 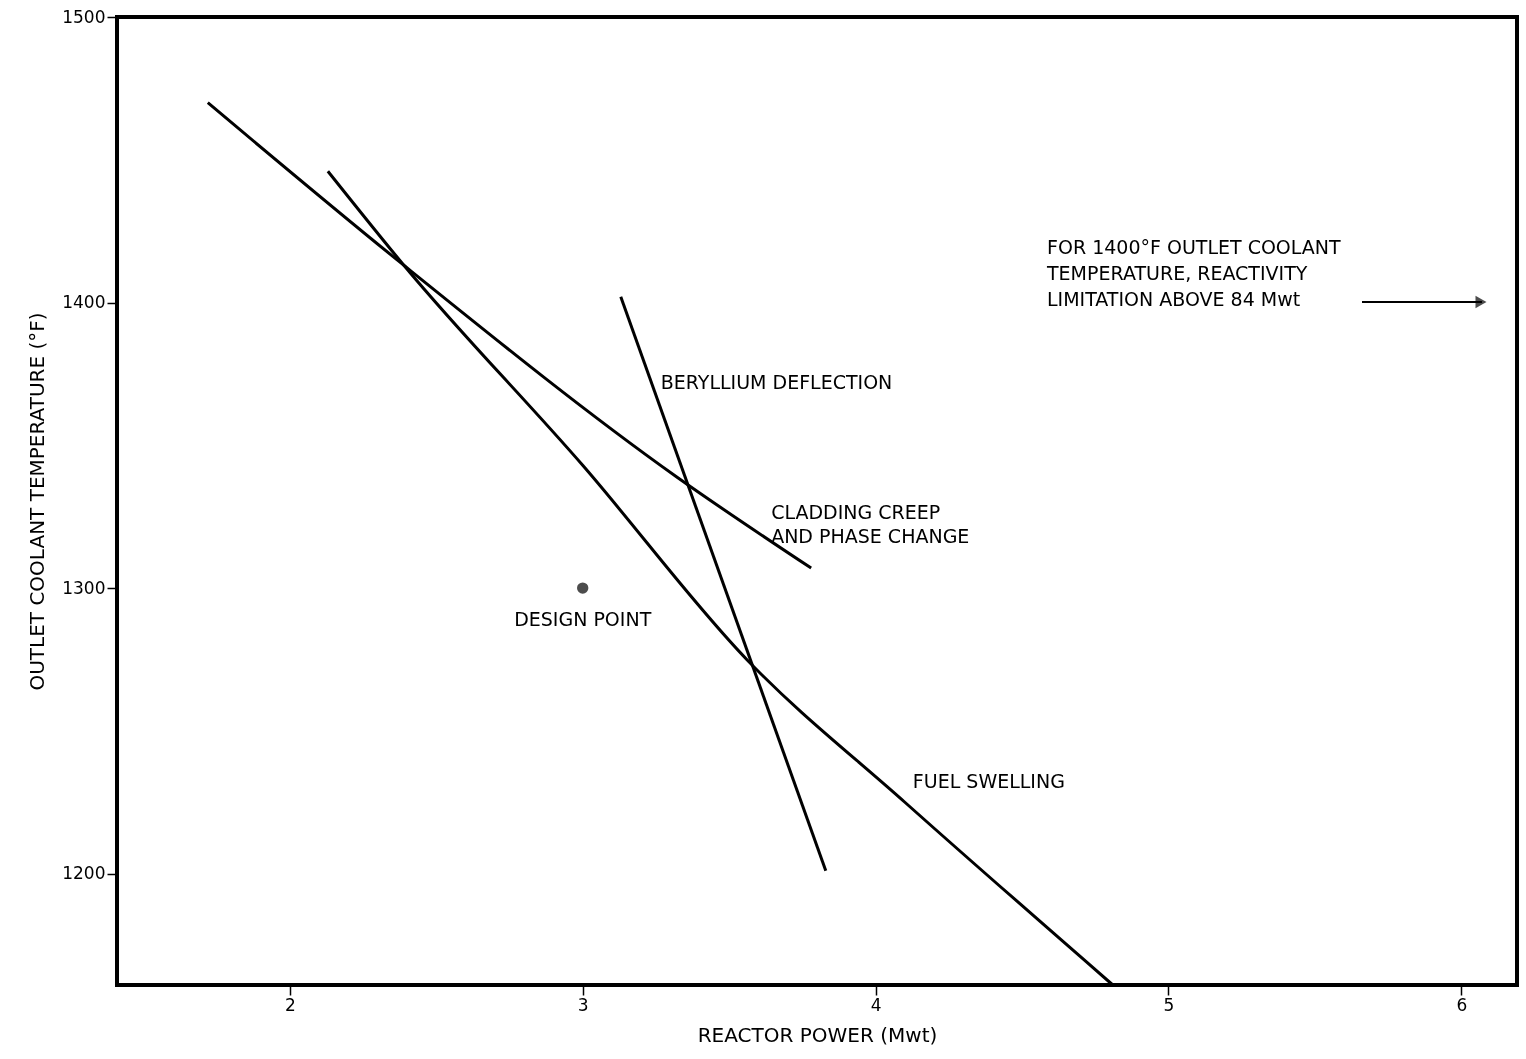 I want to click on x-tick-label: 4, so click(x=876, y=1004).